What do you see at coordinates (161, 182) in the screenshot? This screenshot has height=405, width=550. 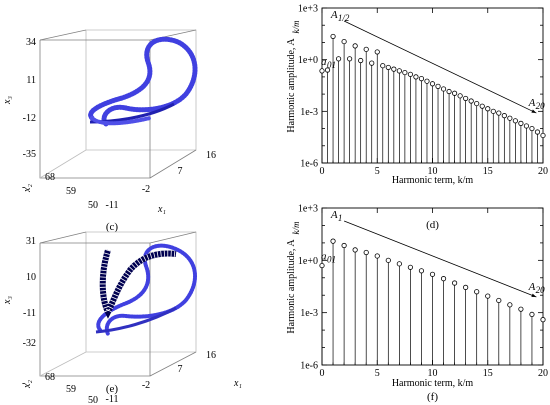 I see `x1-axis: -11 -2 7 16 x₁` at bounding box center [161, 182].